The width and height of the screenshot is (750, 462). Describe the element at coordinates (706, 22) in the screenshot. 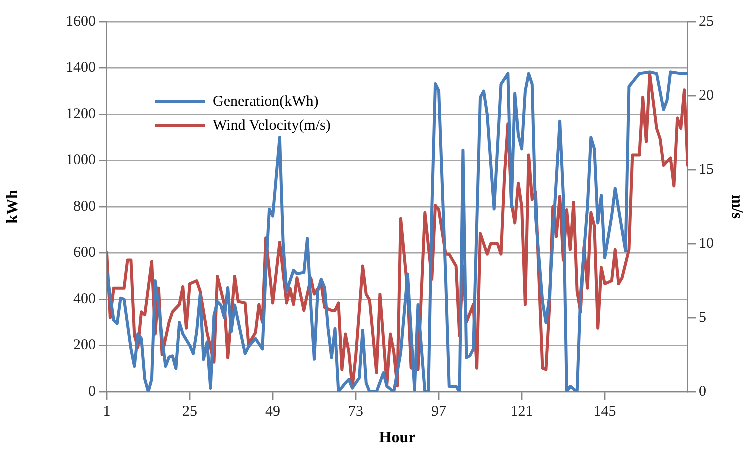

I see `y2-tick-label: 25` at that location.